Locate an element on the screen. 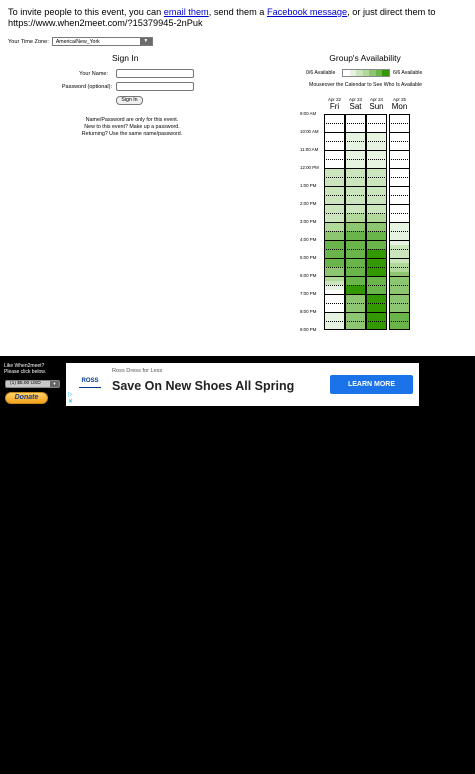 This screenshot has width=475, height=774. ad-info-icon: ▷ is located at coordinates (70, 395).